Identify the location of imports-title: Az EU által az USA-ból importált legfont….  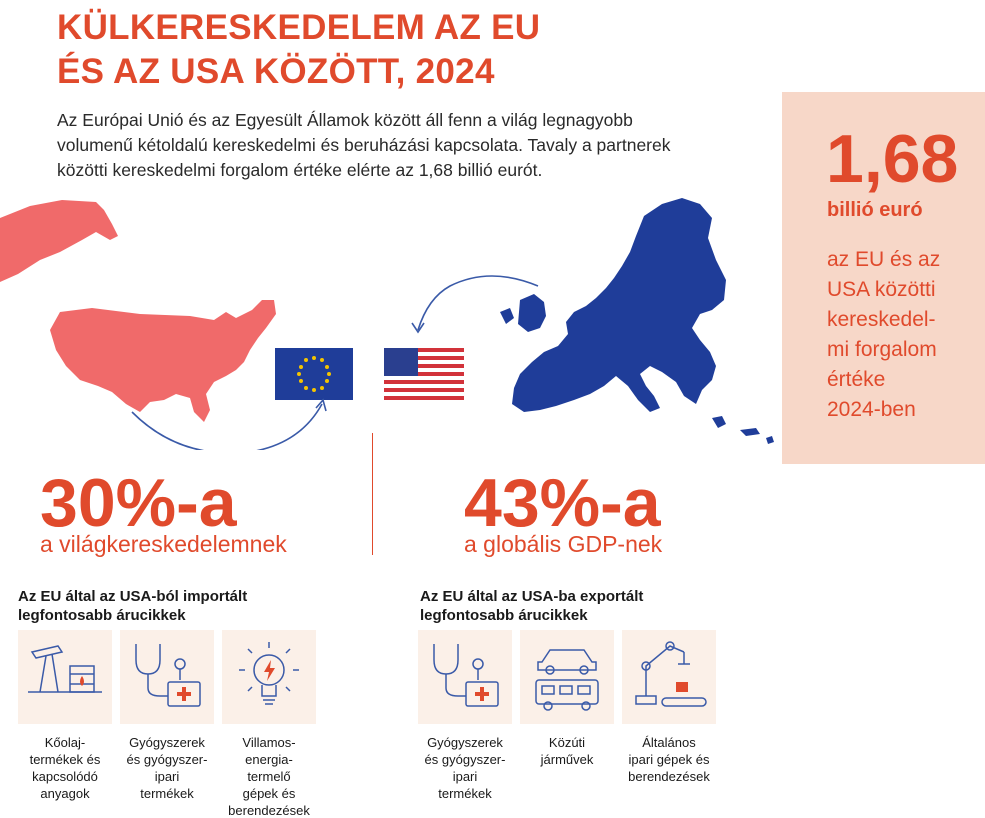
(132, 606).